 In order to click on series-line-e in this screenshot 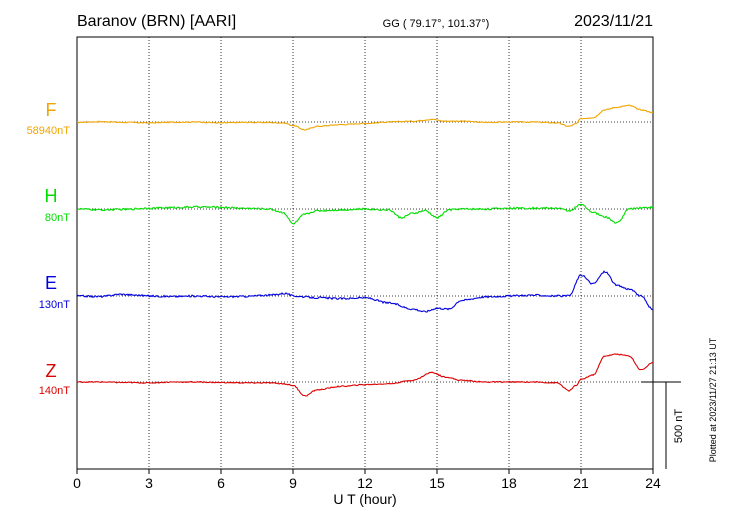, I will do `click(365, 291)`.